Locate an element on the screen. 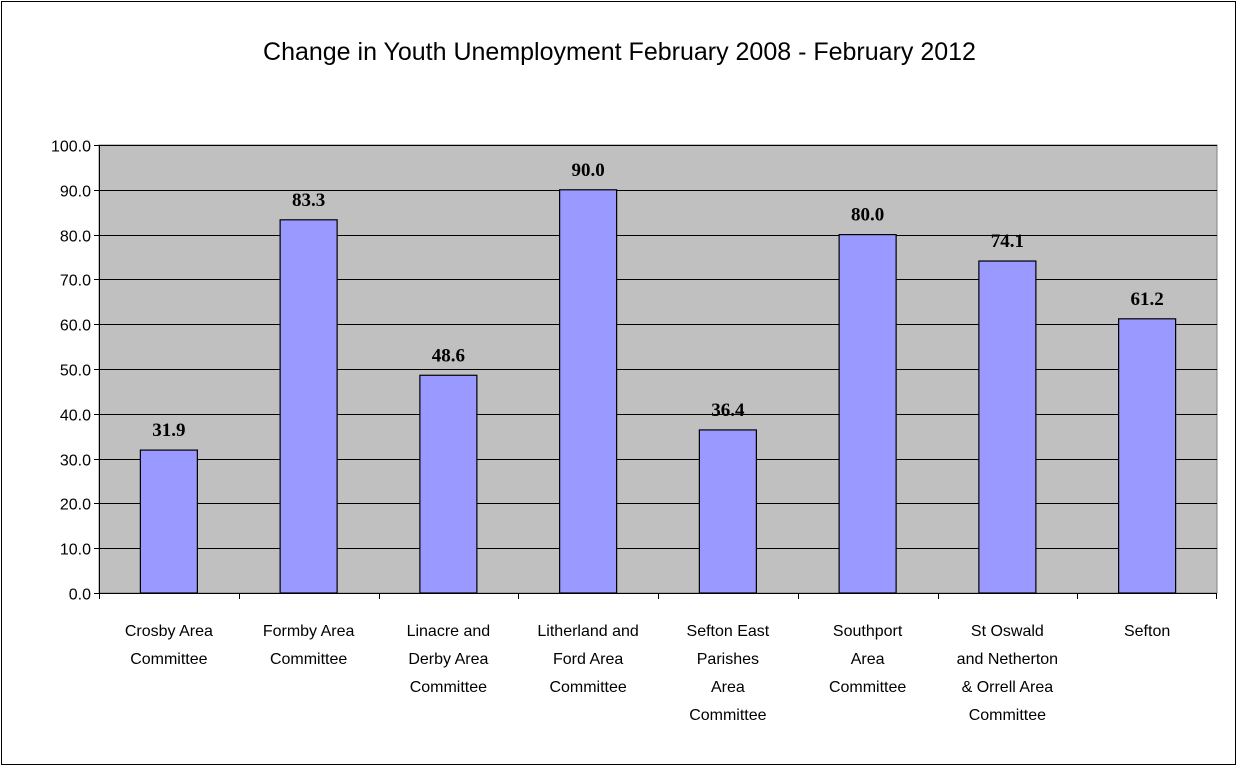  x-tick-label: Sefton East is located at coordinates (728, 631).